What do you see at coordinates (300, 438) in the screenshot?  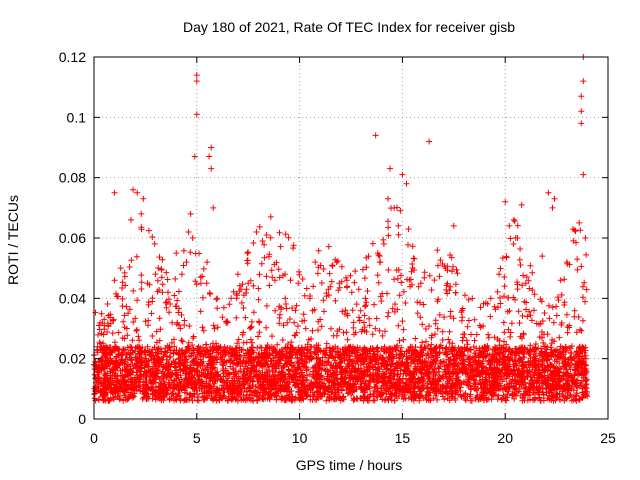 I see `x-tick-label: 10` at bounding box center [300, 438].